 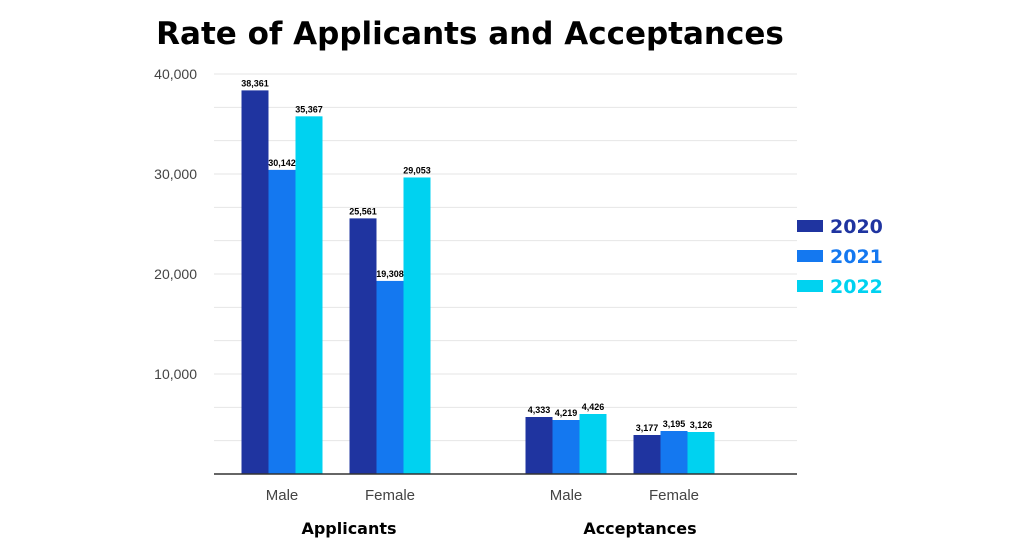 What do you see at coordinates (856, 287) in the screenshot?
I see `legend-label: 2022` at bounding box center [856, 287].